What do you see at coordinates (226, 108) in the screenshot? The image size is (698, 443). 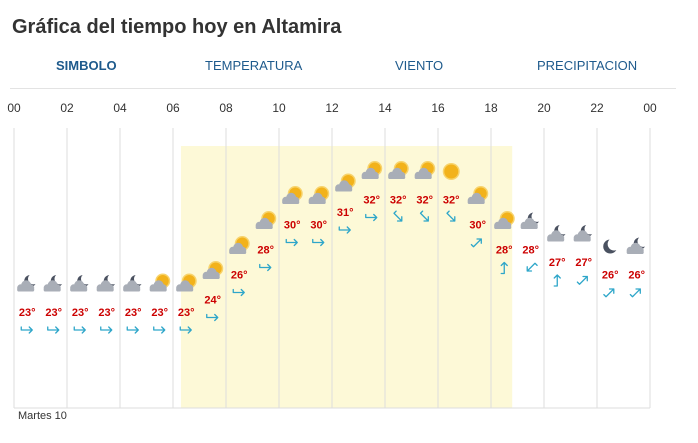 I see `x-tick-label: 08` at bounding box center [226, 108].